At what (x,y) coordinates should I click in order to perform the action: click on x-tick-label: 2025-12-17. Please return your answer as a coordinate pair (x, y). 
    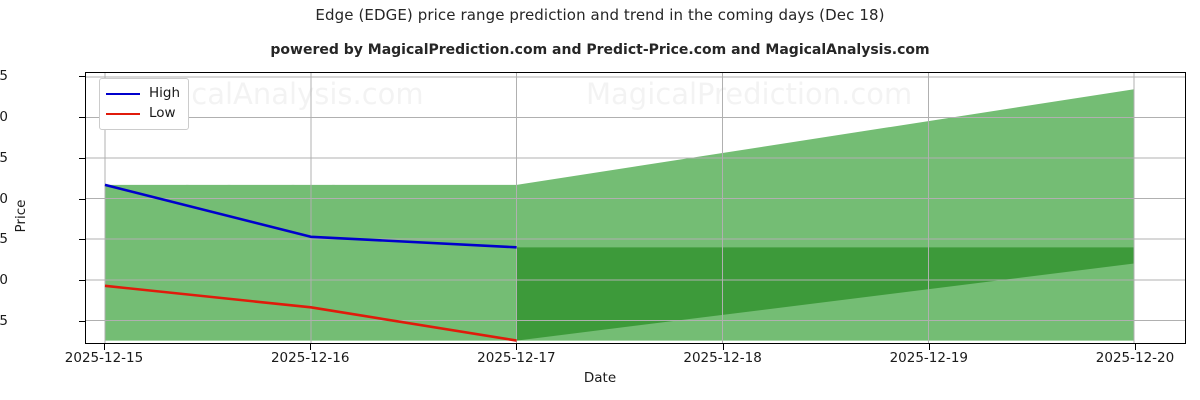
    Looking at the image, I should click on (516, 358).